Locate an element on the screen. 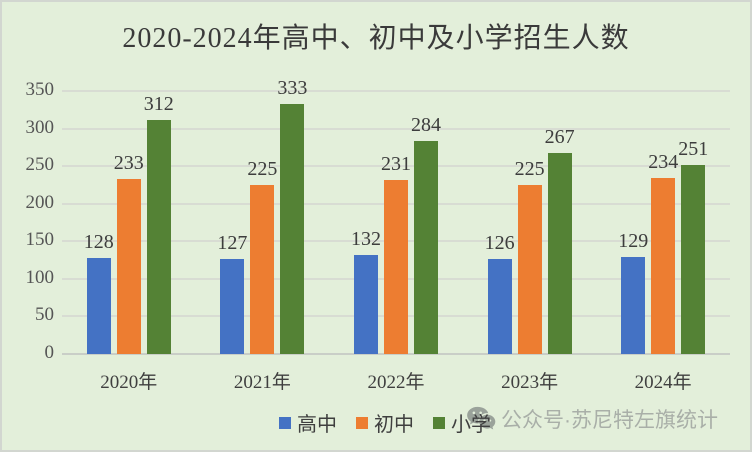  legend-item-高中: 高中 is located at coordinates (308, 422).